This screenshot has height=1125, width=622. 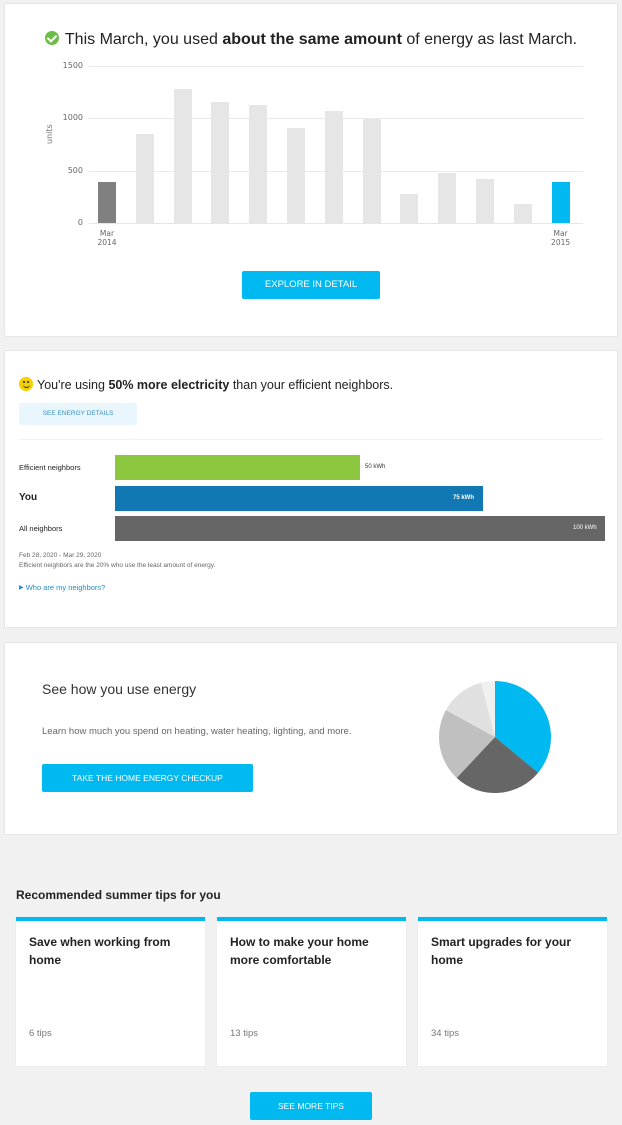 What do you see at coordinates (147, 778) in the screenshot?
I see `take-home-energy-checkup-button: TAKE THE HOME ENERGY CHECKUP` at bounding box center [147, 778].